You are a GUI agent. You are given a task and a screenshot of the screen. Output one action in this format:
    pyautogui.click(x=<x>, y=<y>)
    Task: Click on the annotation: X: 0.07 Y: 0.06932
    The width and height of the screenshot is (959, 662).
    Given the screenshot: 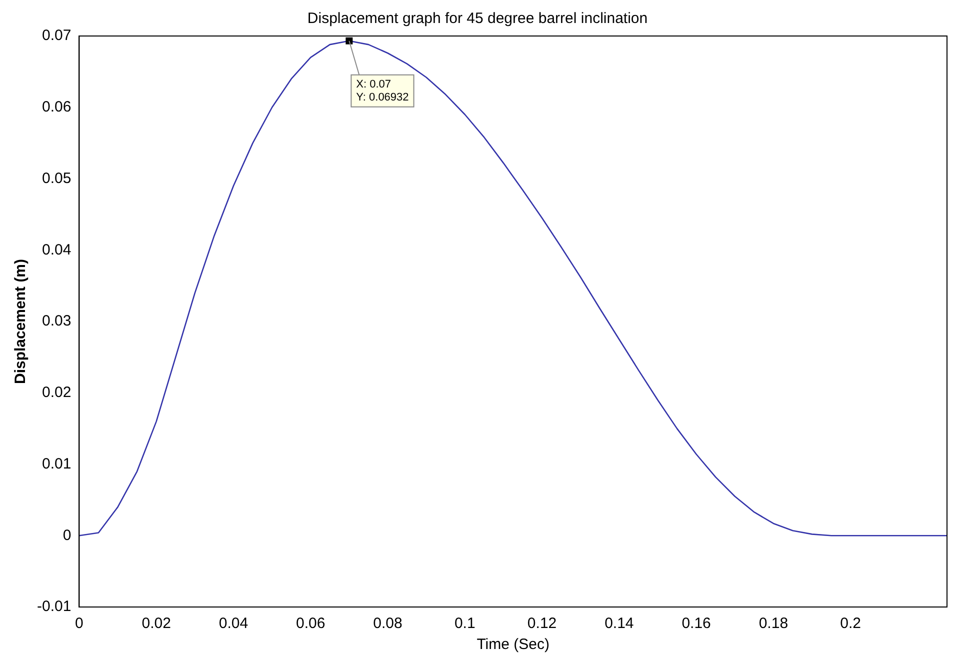 What is the action you would take?
    pyautogui.click(x=382, y=91)
    